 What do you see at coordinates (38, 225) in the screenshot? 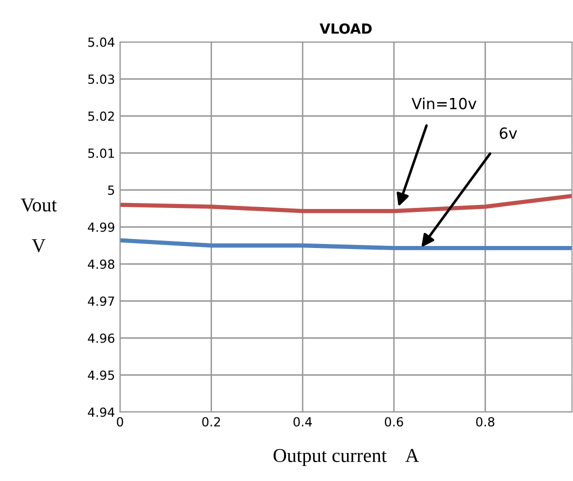
I see `text: Vout V` at bounding box center [38, 225].